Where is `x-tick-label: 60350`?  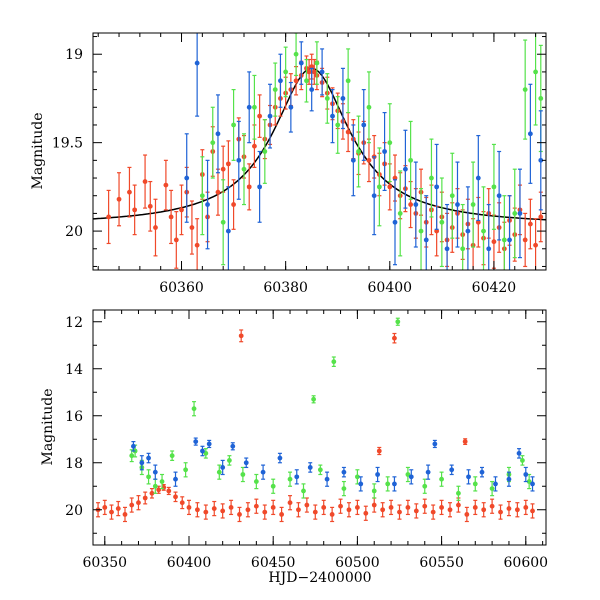 x-tick-label: 60350 is located at coordinates (105, 563).